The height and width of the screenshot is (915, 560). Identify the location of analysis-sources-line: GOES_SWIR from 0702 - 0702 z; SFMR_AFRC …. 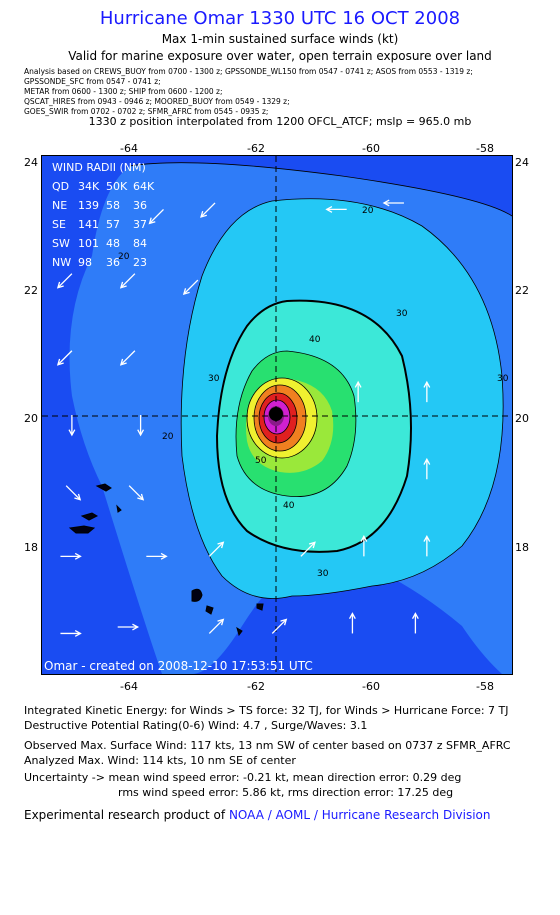
(146, 111).